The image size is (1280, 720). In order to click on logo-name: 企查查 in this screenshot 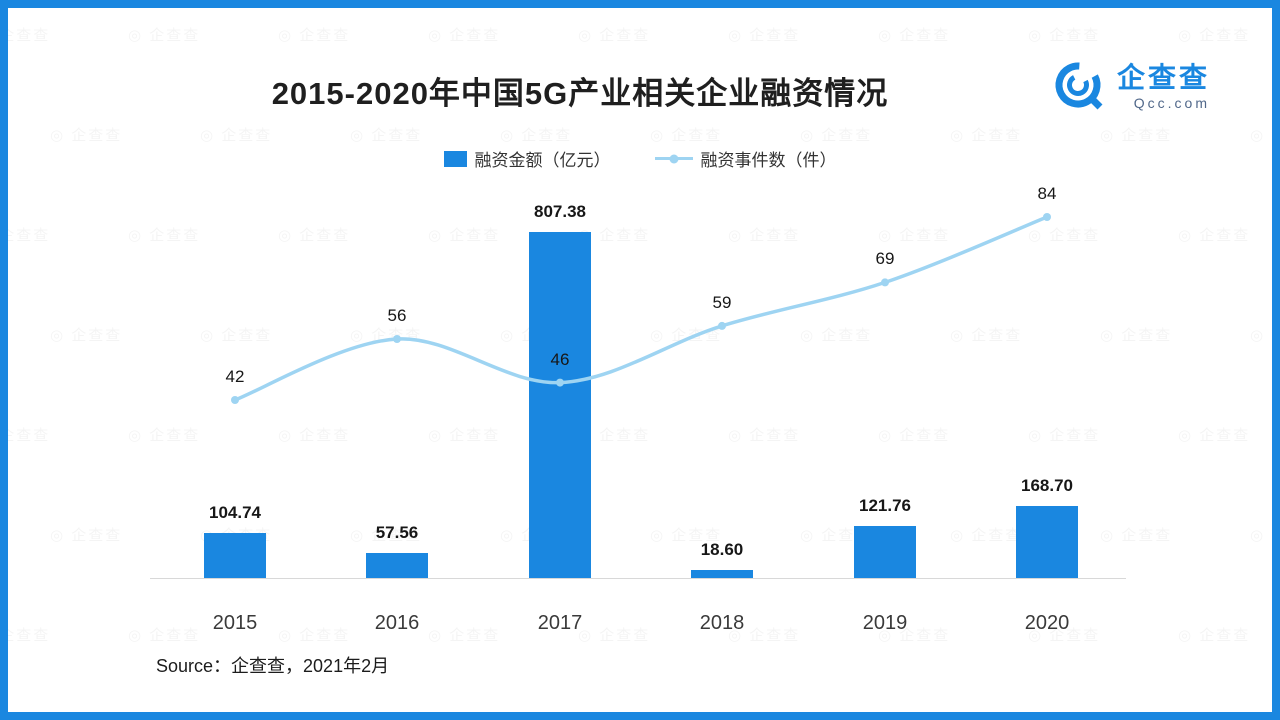, I will do `click(1163, 77)`.